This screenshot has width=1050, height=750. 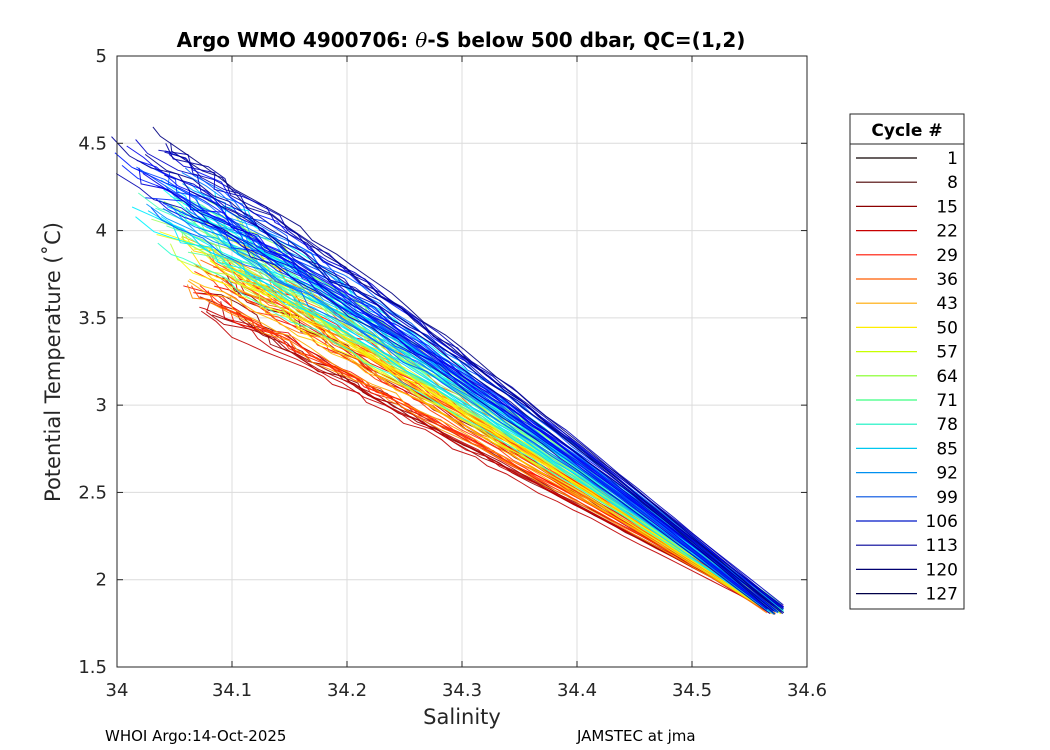 I want to click on legend-items: 1 8 15 22 29 36 43 50 57 64 71 78 85 92 99 106 113 120 127, so click(x=907, y=377).